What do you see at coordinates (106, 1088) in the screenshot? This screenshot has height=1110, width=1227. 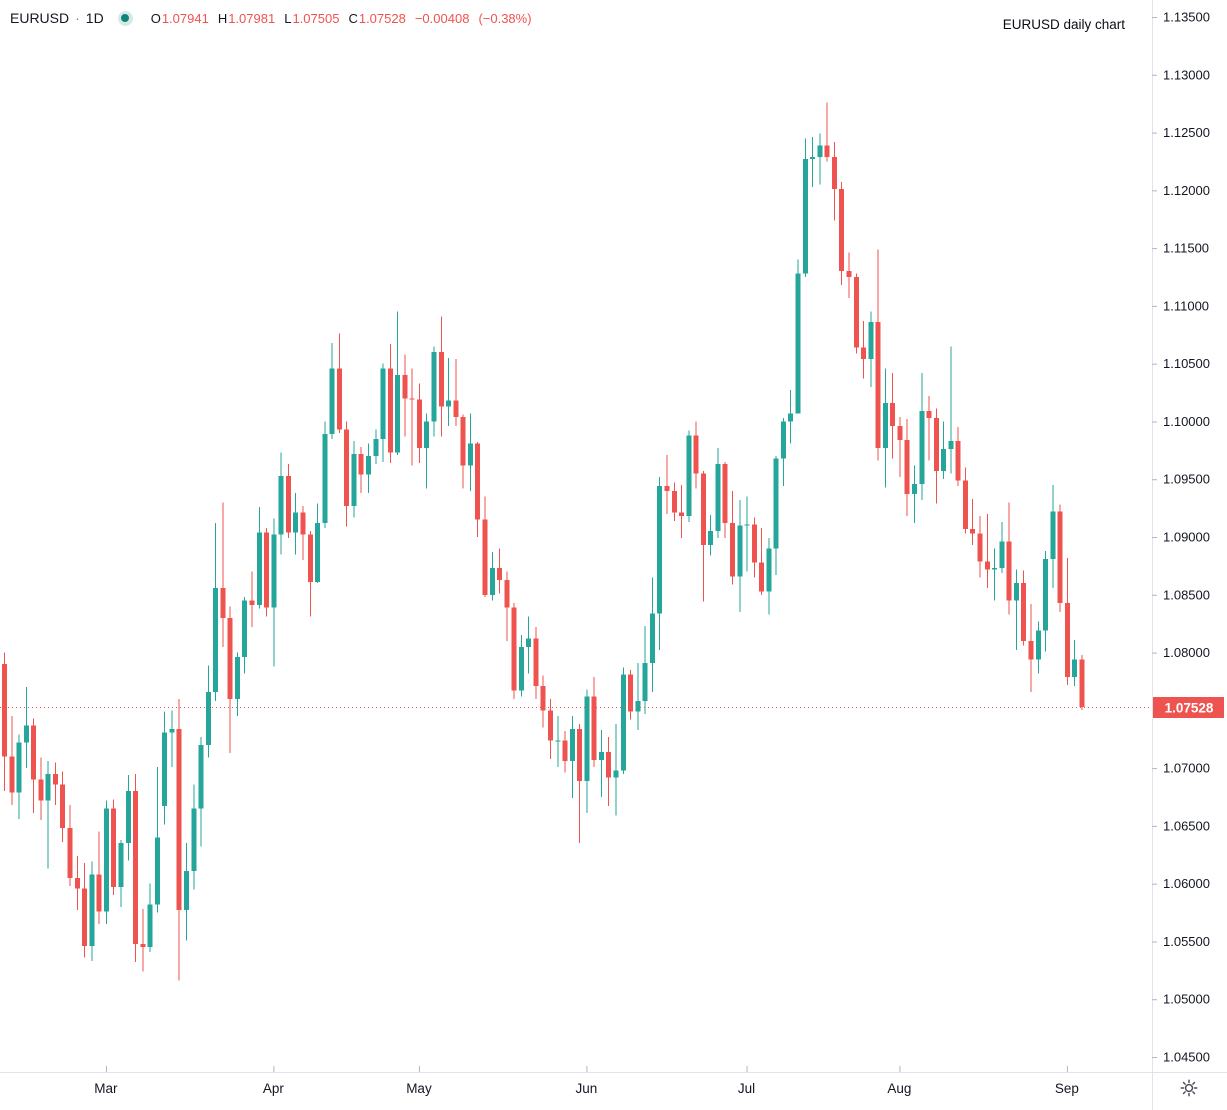 I see `time-axis-label: Mar` at bounding box center [106, 1088].